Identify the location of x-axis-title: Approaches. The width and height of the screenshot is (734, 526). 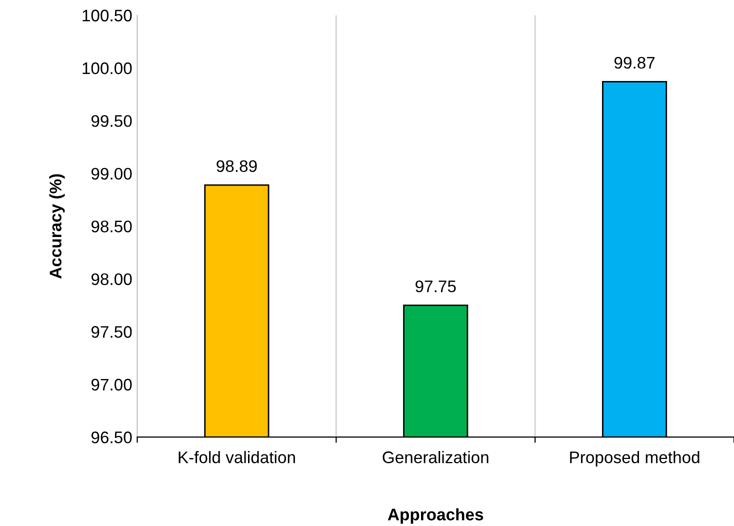
(436, 516).